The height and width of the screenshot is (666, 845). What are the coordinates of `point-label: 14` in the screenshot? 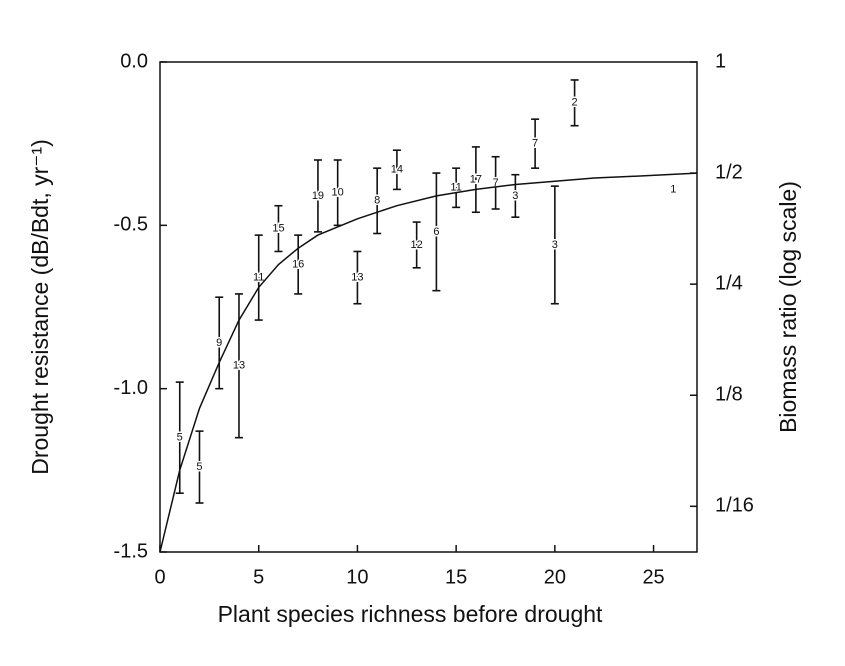 It's located at (397, 170).